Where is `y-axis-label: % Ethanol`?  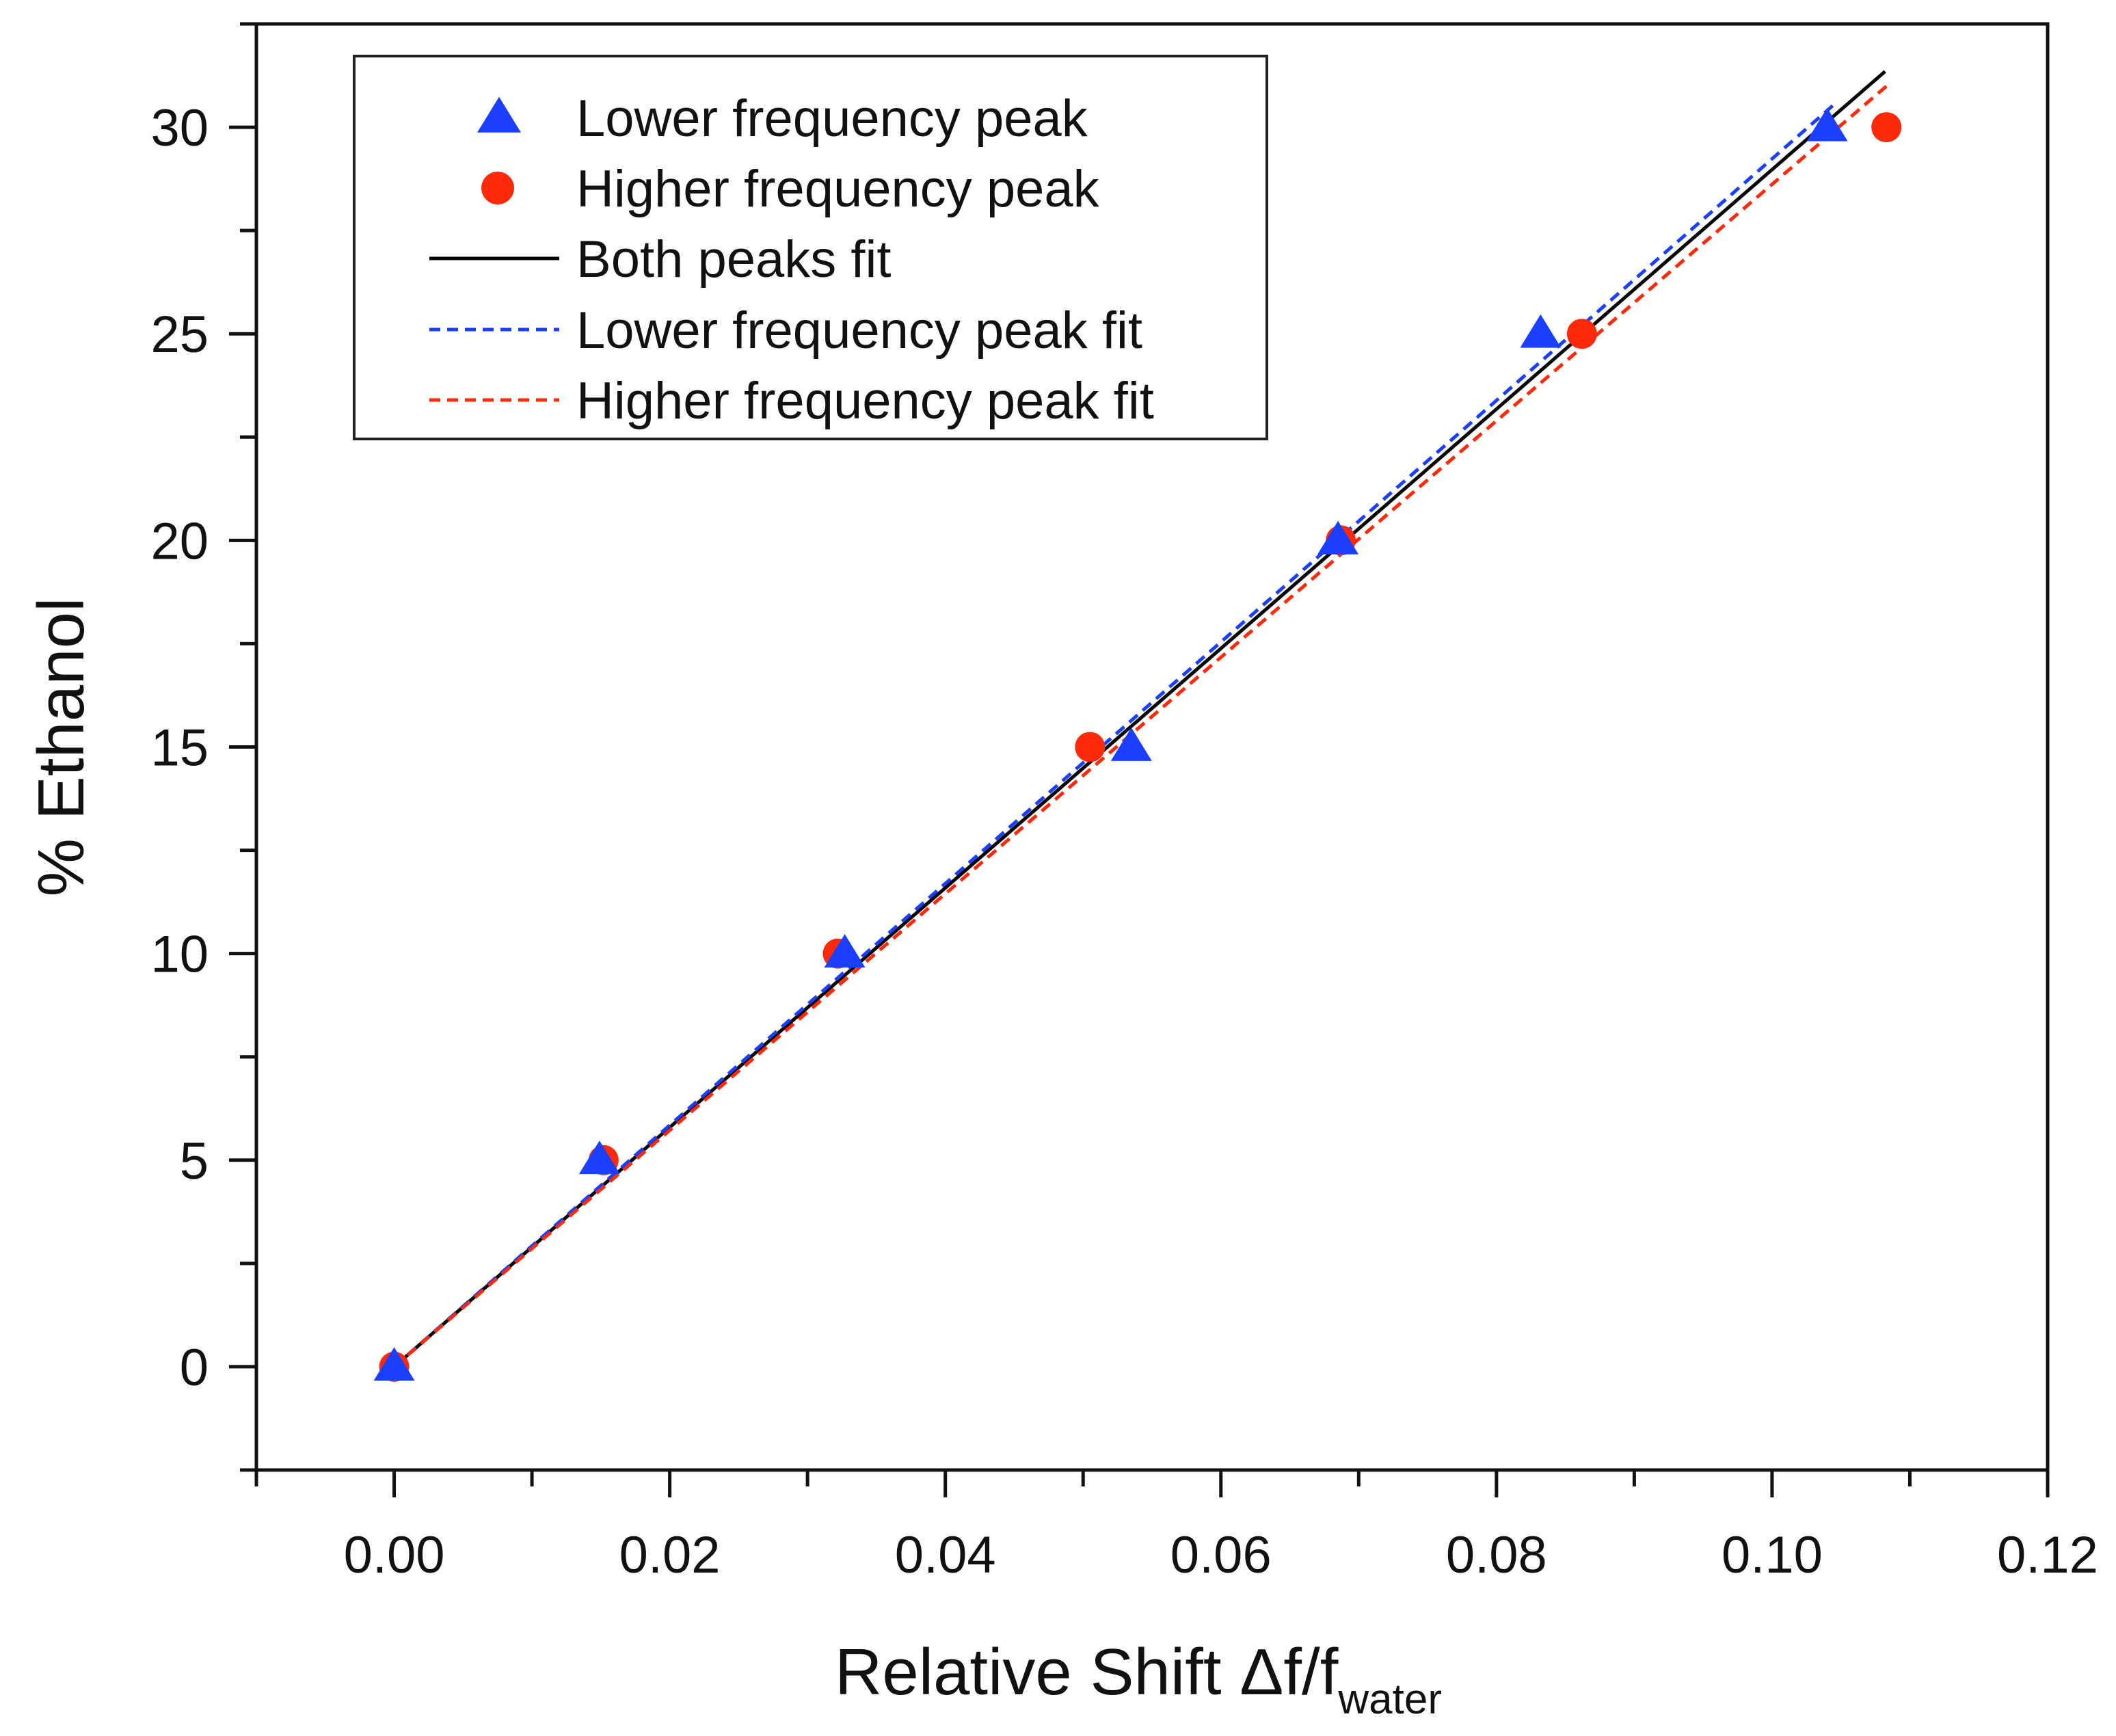 y-axis-label: % Ethanol is located at coordinates (61, 747).